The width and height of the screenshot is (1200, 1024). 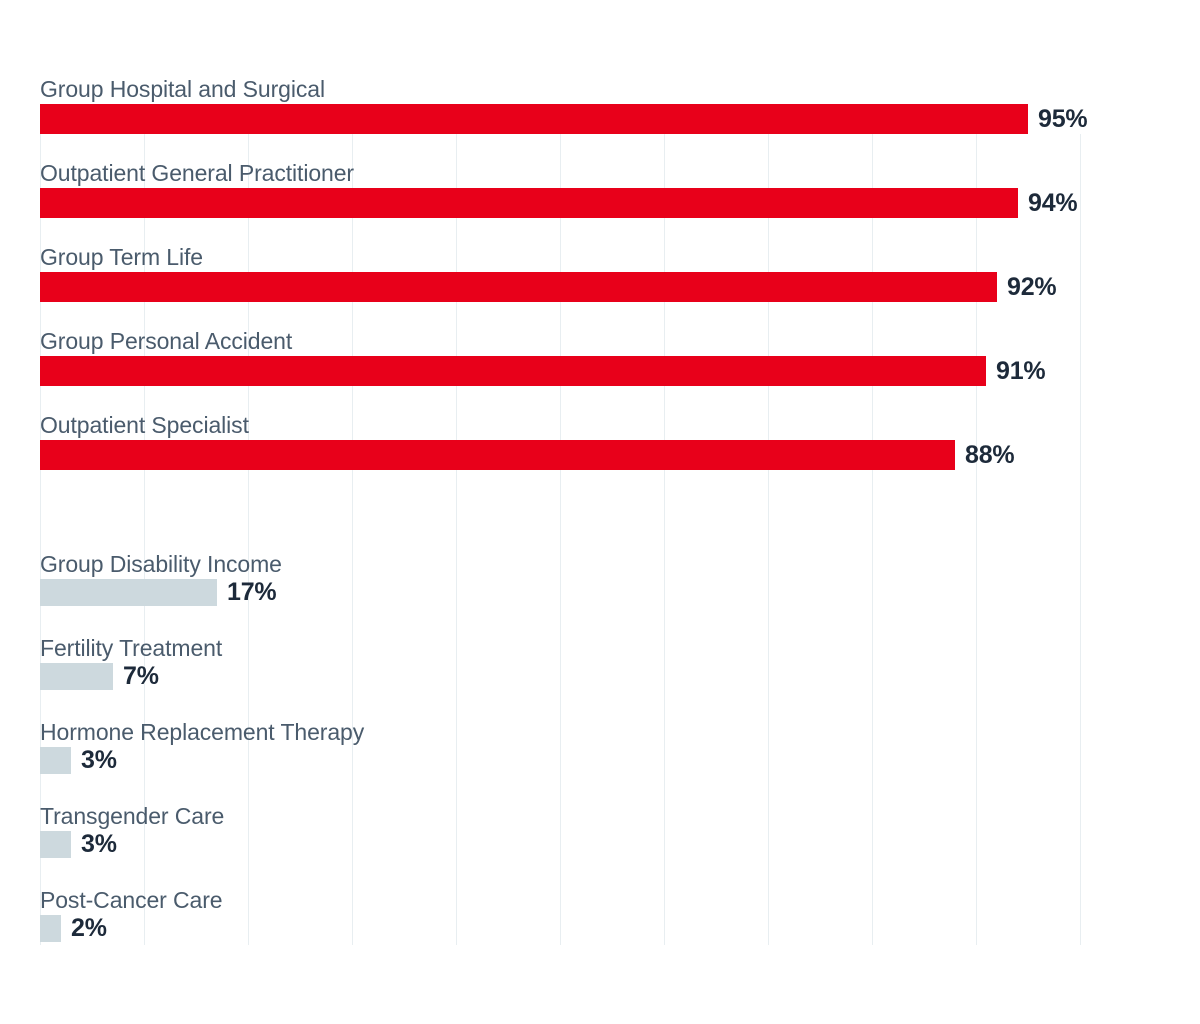 I want to click on bar-line: 92%, so click(x=620, y=287).